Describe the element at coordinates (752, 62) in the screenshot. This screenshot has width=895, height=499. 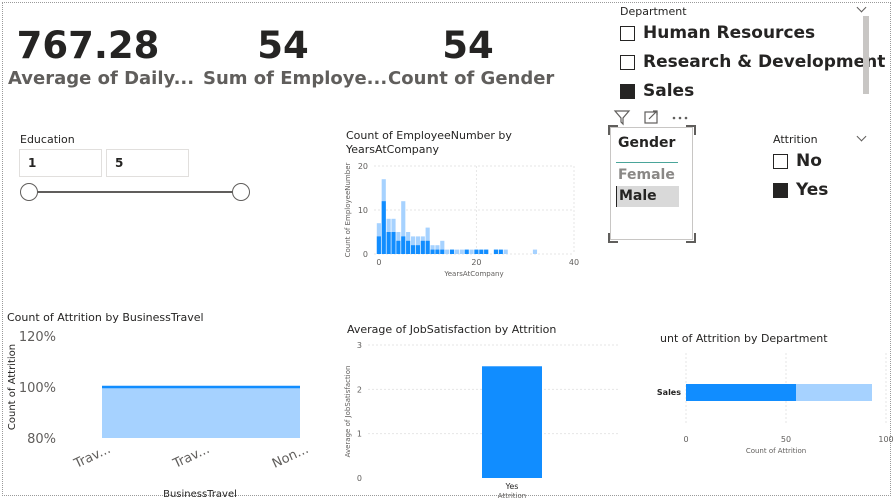
I see `department-item-research-development: Research & Development` at that location.